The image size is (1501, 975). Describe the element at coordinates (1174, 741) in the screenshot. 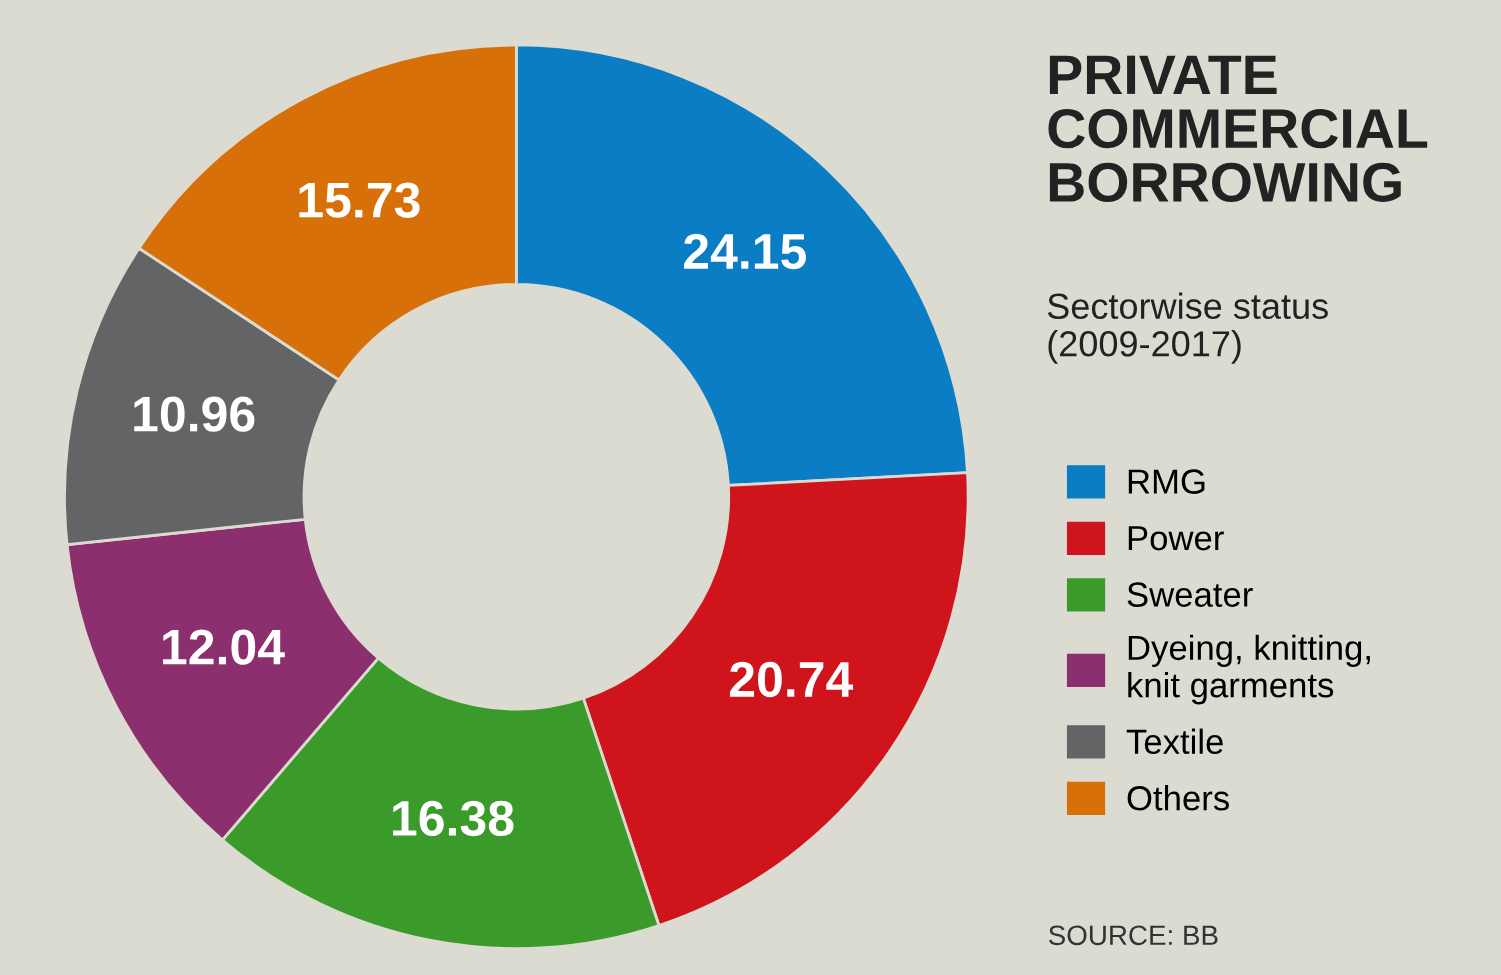

I see `legend-label: Textile` at that location.